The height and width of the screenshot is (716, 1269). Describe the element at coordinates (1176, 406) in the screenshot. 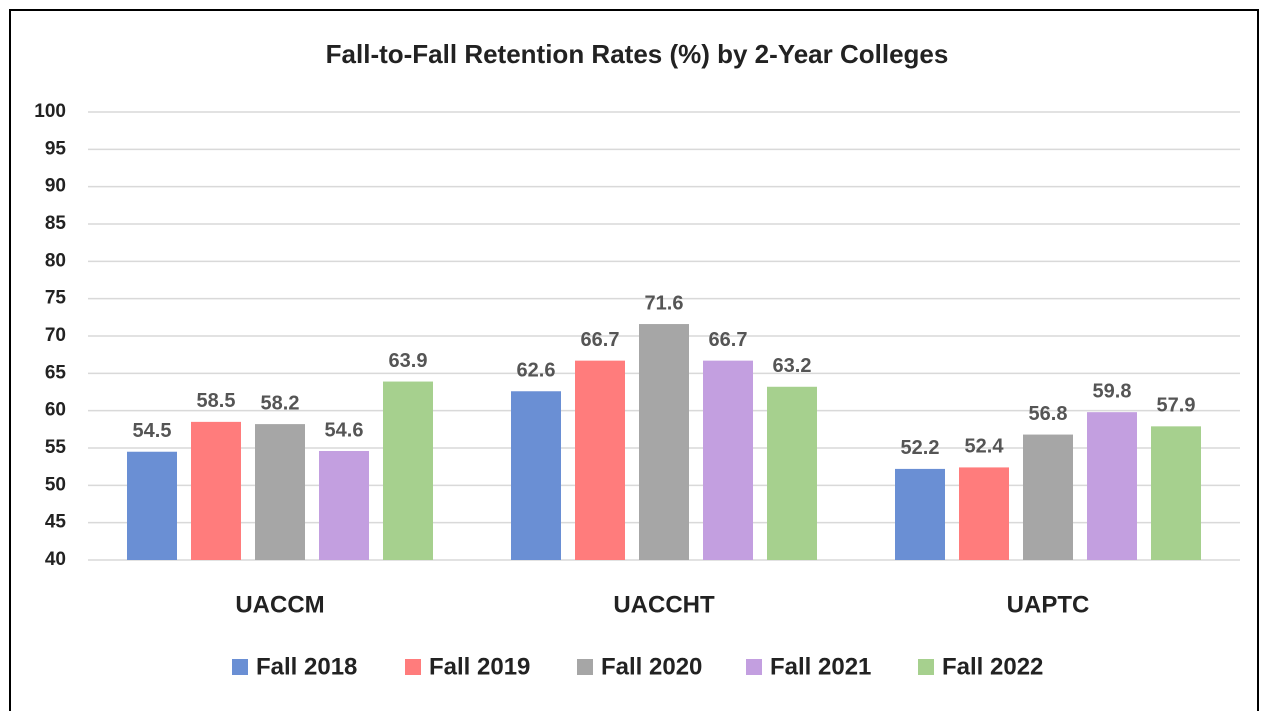

I see `data-label: 57.9` at that location.